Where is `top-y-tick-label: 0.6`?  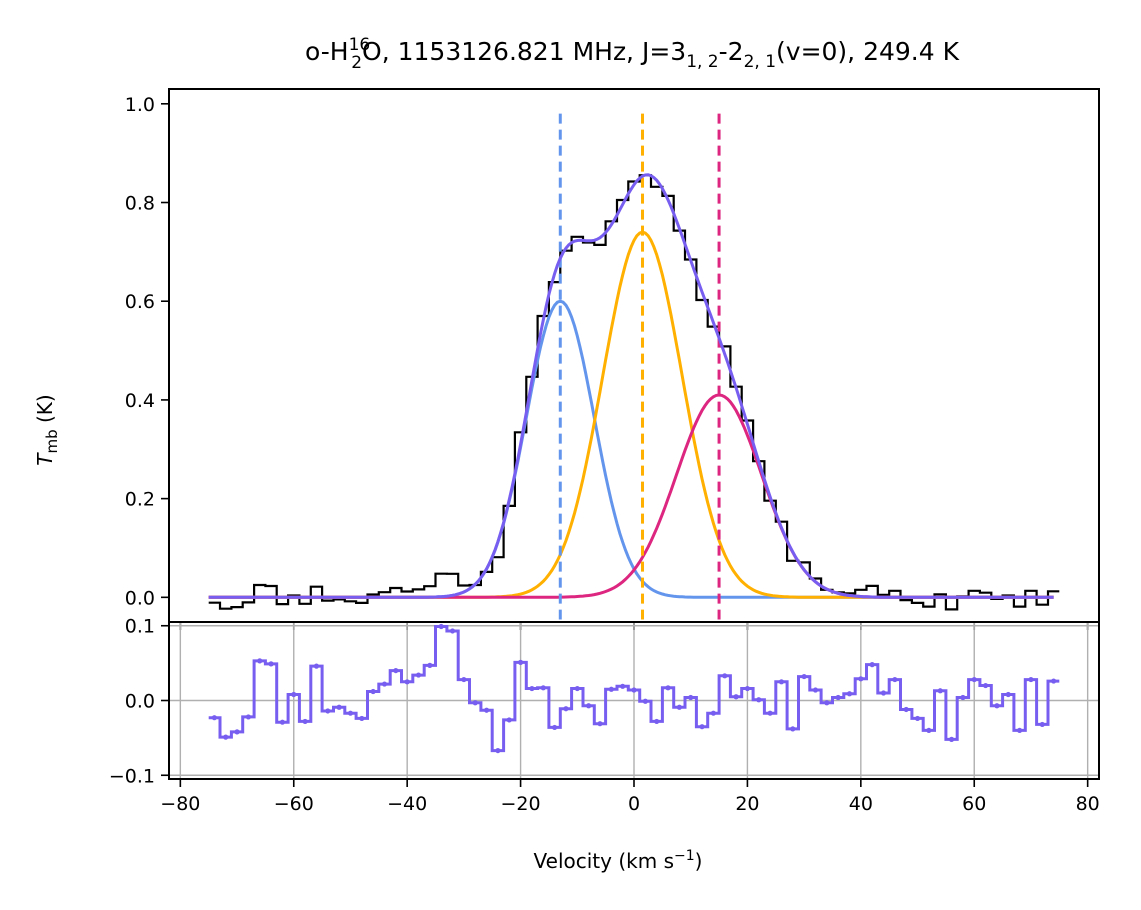 top-y-tick-label: 0.6 is located at coordinates (140, 302).